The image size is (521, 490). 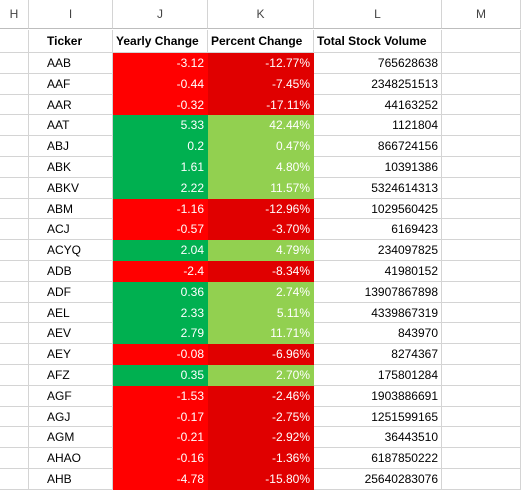 What do you see at coordinates (78, 313) in the screenshot?
I see `cell-ticker: AEL` at bounding box center [78, 313].